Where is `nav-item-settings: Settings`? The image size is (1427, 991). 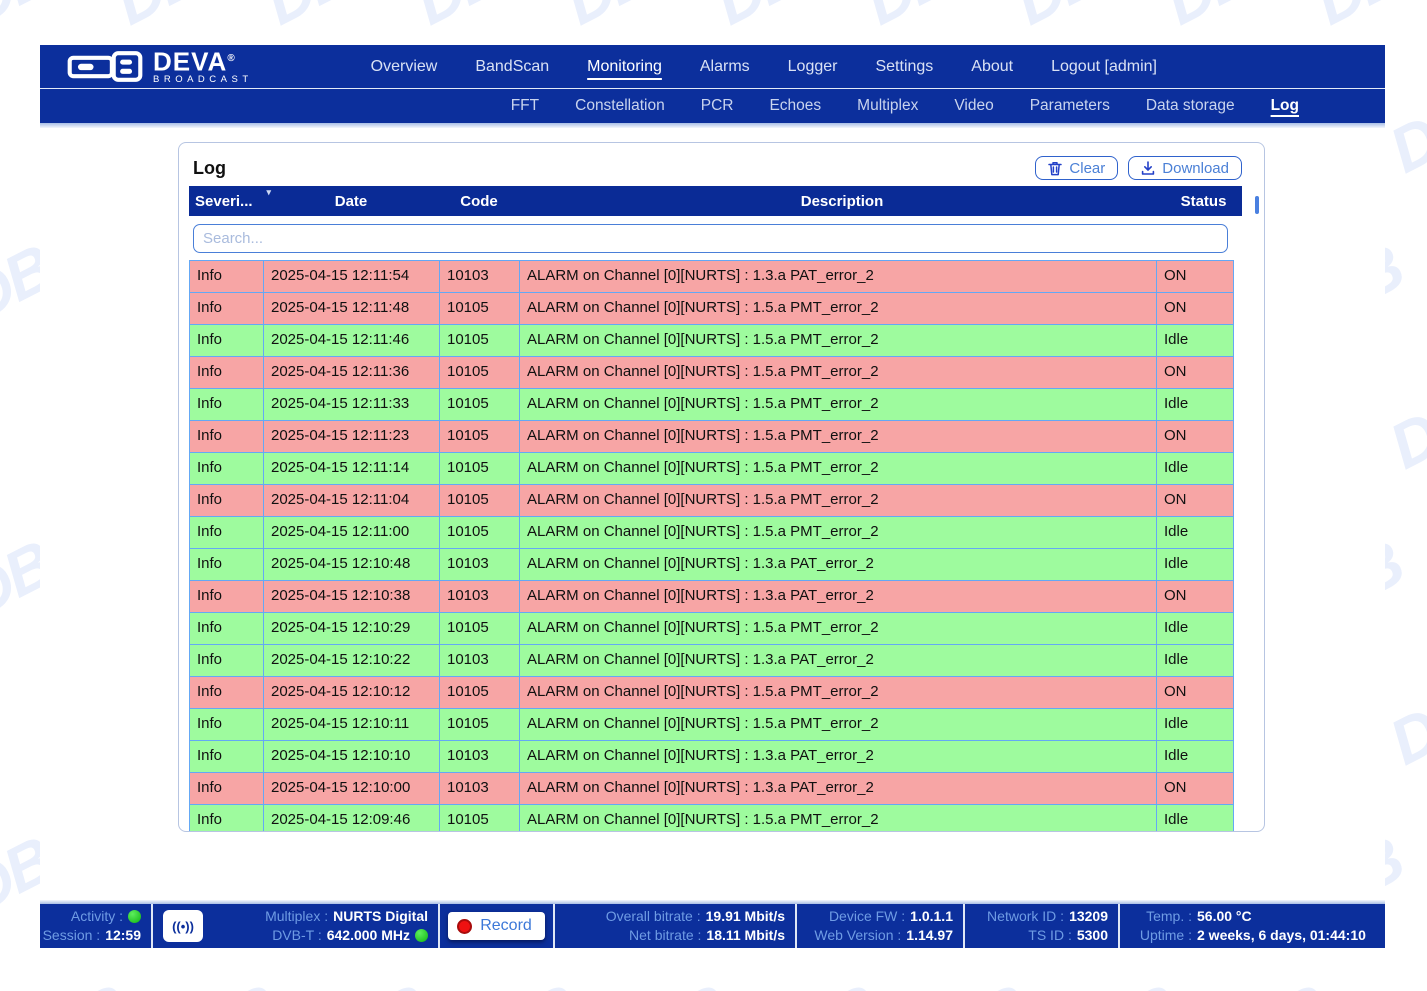
nav-item-settings: Settings is located at coordinates (904, 66).